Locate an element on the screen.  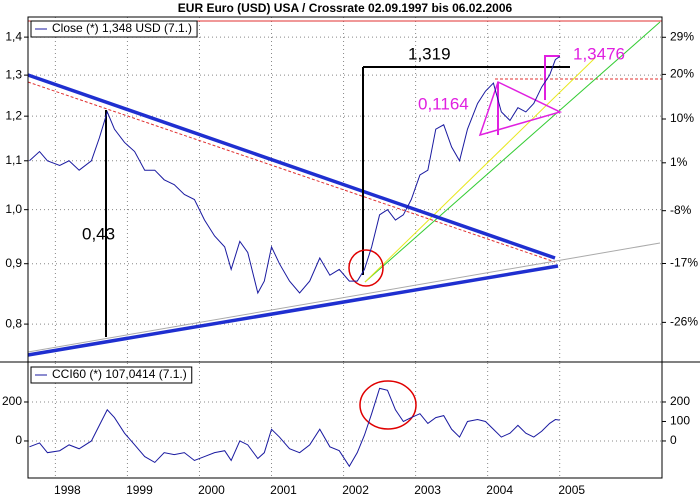
y2-tick-label: 1% is located at coordinates (679, 162).